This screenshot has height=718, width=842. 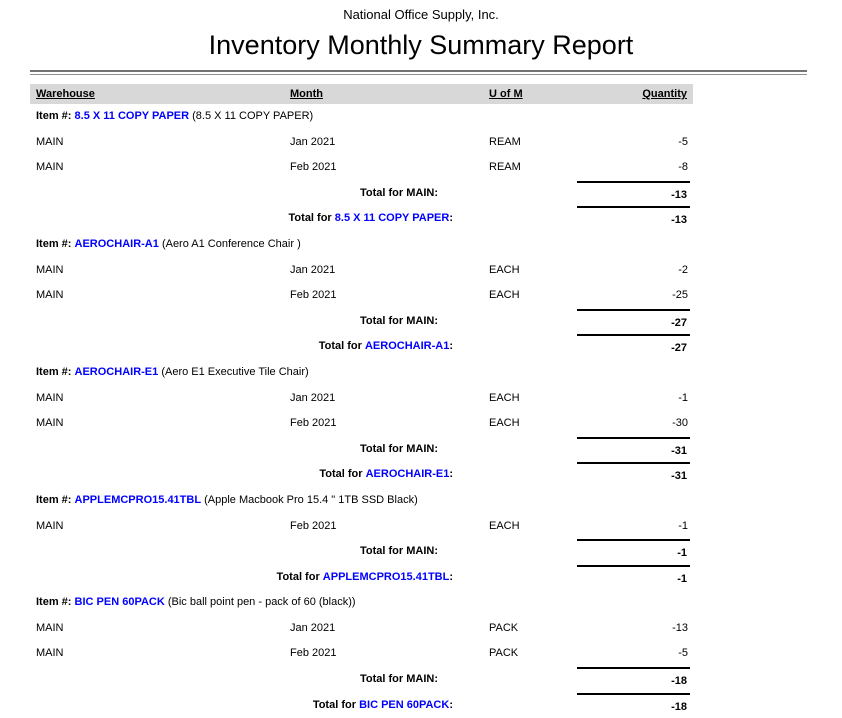 I want to click on item-total-amount: -31, so click(x=633, y=475).